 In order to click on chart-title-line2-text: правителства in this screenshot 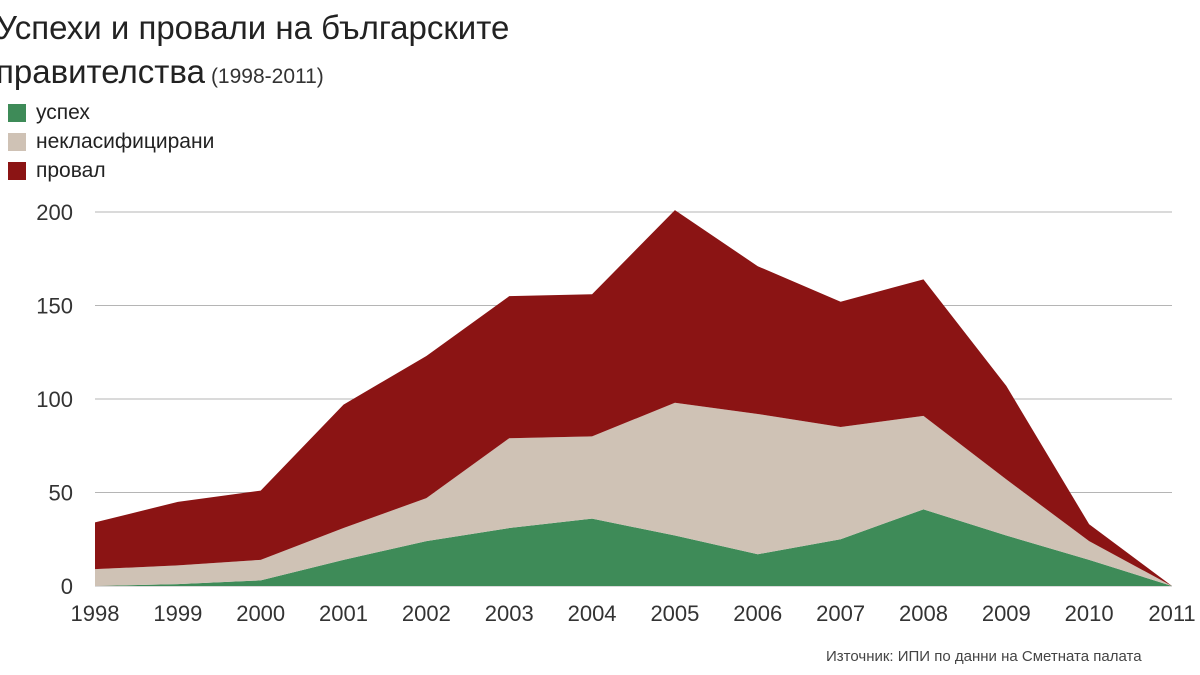, I will do `click(102, 71)`.